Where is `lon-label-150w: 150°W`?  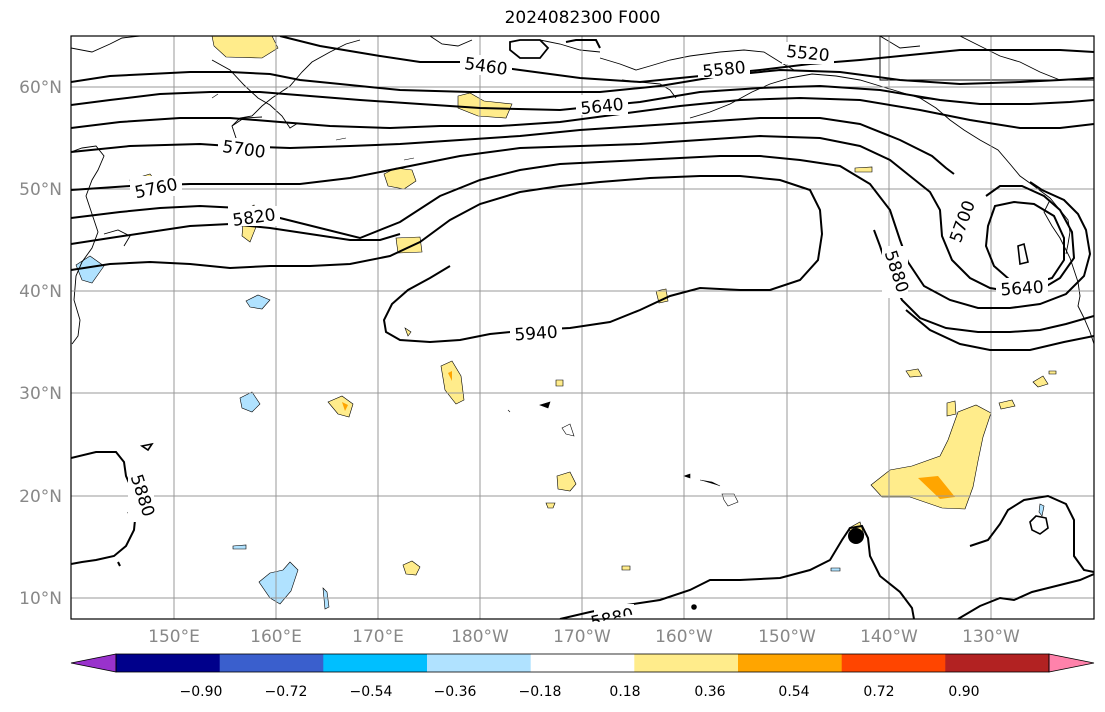
lon-label-150w: 150°W is located at coordinates (787, 637).